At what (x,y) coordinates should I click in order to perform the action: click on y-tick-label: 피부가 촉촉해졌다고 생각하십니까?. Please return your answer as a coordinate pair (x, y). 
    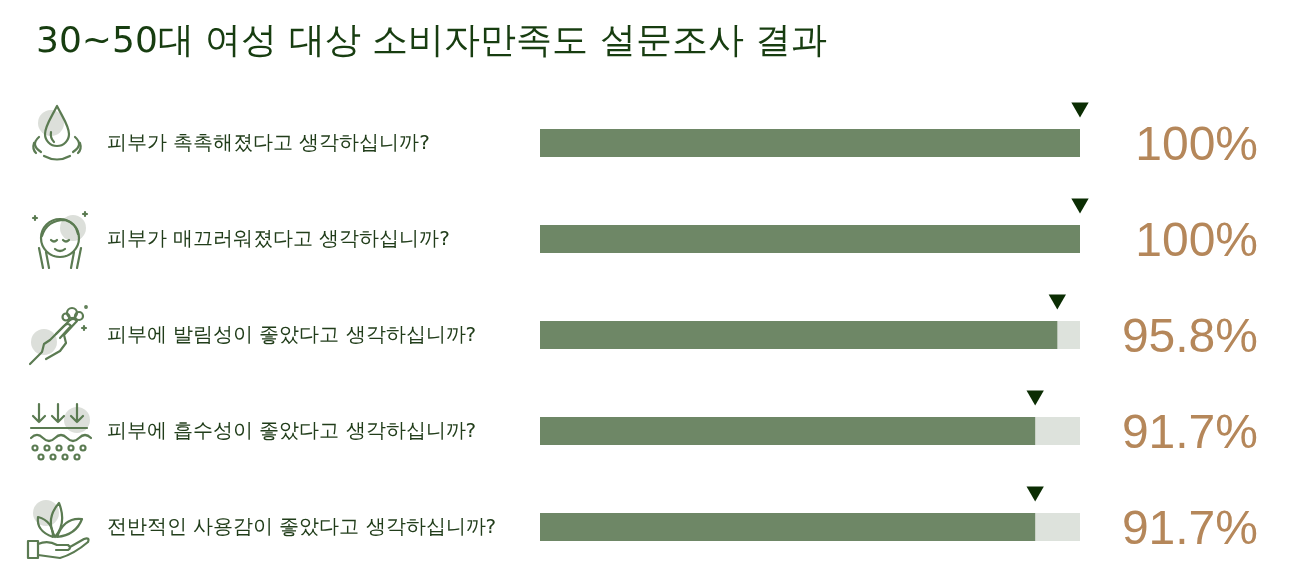
    Looking at the image, I should click on (268, 142).